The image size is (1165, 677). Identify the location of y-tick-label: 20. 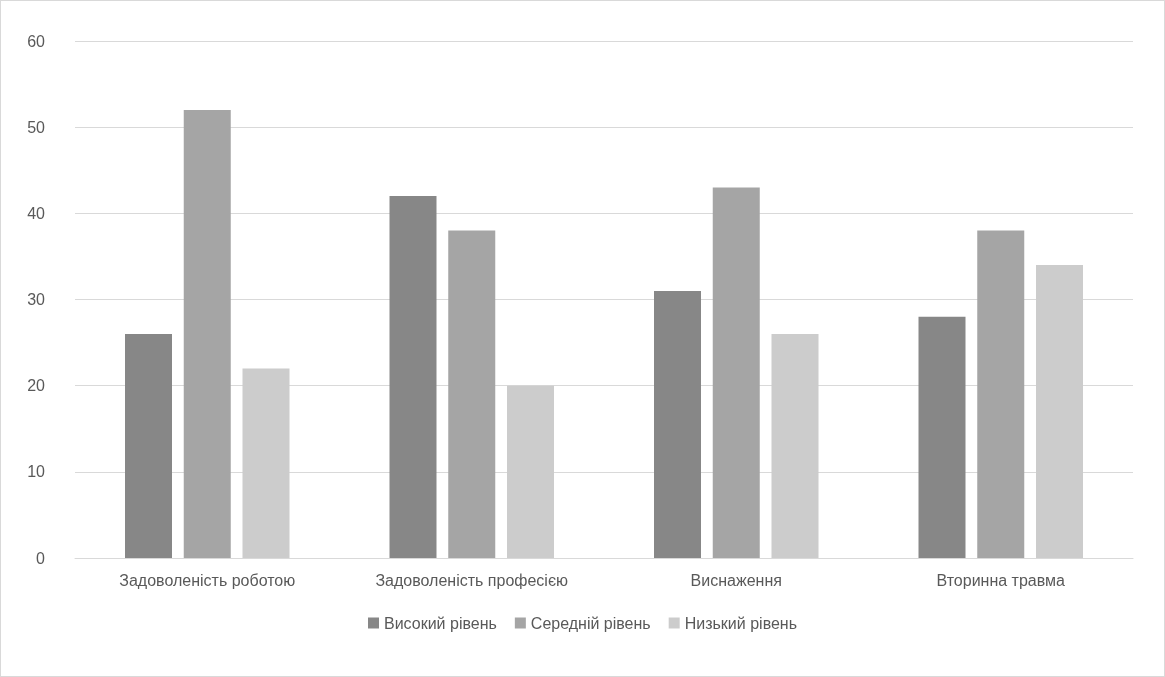
(36, 386).